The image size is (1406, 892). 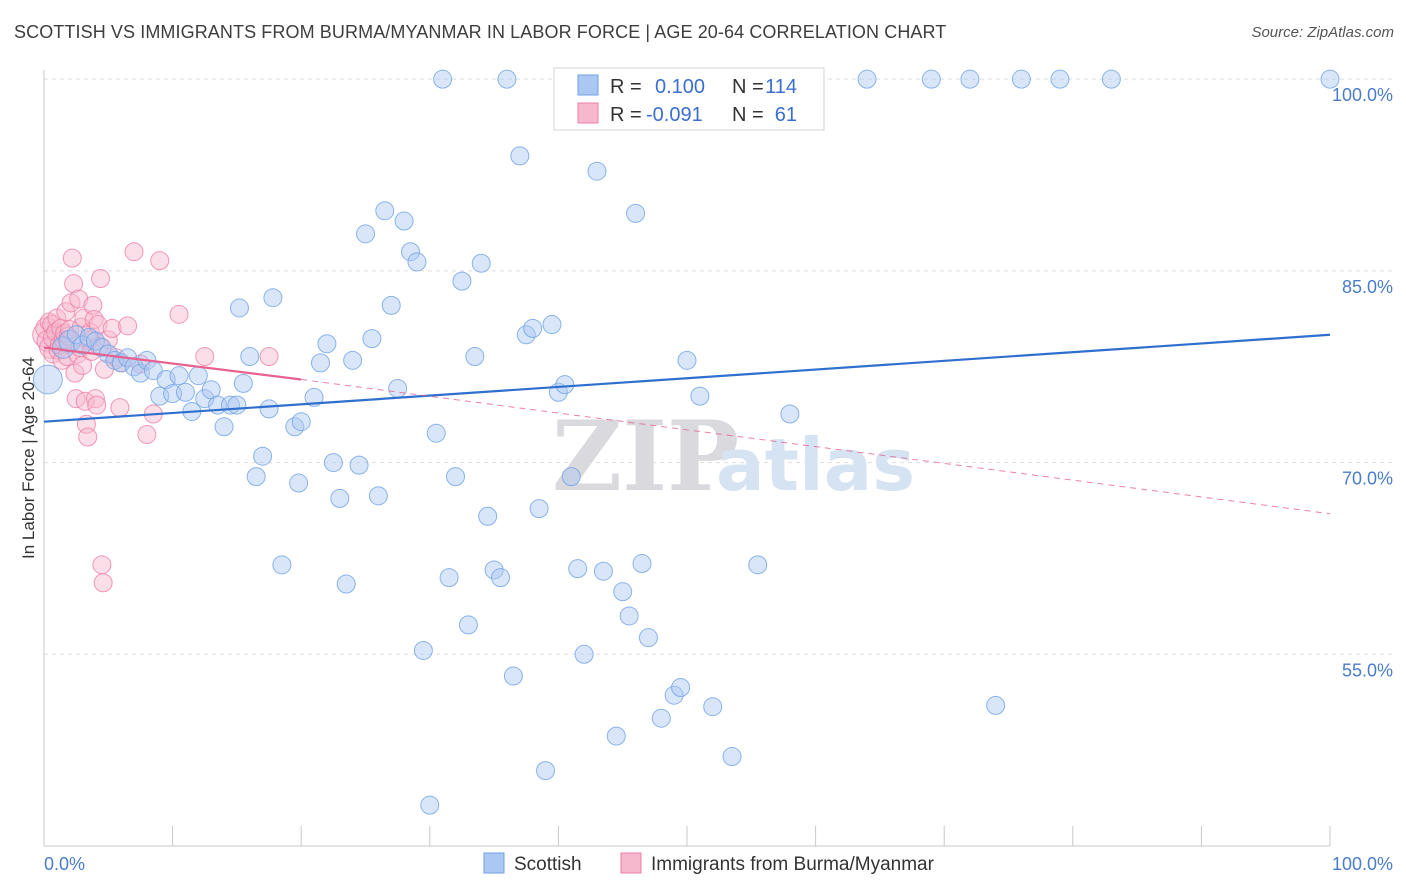 What do you see at coordinates (588, 85) in the screenshot?
I see `legend-swatch-scottish` at bounding box center [588, 85].